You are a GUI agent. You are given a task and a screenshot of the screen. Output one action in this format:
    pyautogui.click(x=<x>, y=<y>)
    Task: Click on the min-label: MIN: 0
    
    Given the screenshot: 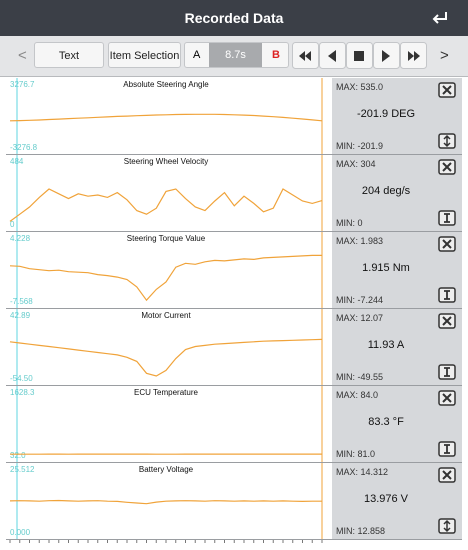 What is the action you would take?
    pyautogui.click(x=349, y=223)
    